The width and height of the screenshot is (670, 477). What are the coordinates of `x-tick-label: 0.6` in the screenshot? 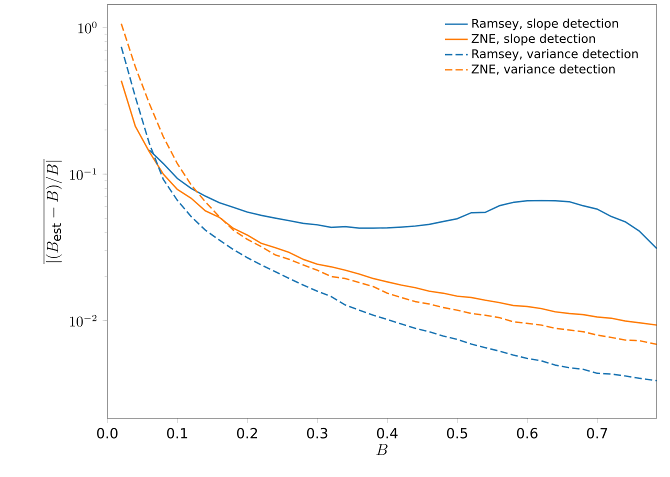 It's located at (527, 433).